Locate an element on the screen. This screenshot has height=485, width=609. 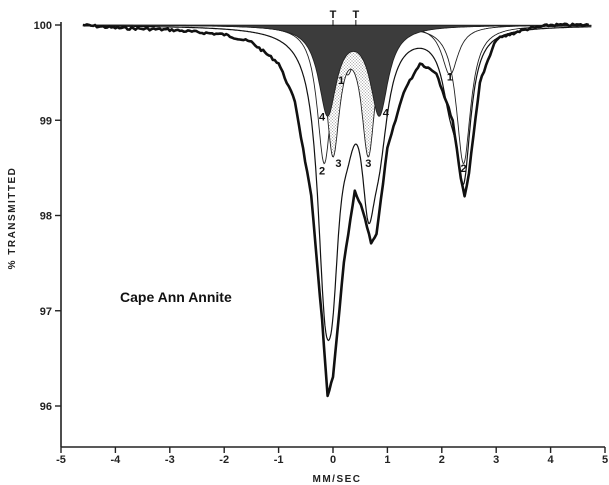
y-tick-label: 99 is located at coordinates (46, 121).